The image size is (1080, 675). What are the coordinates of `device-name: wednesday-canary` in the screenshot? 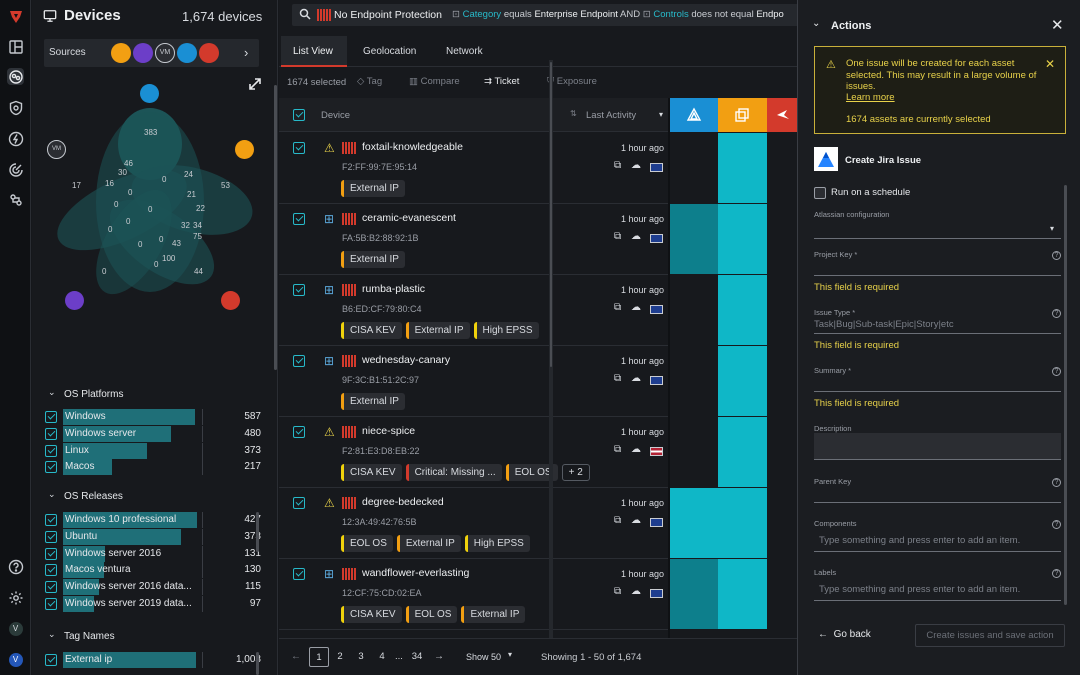 It's located at (406, 360).